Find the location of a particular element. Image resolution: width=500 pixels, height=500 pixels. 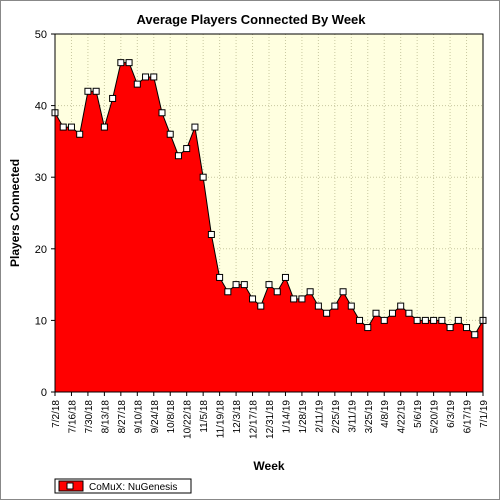

x-tick-label: 11/5/18 is located at coordinates (204, 416).